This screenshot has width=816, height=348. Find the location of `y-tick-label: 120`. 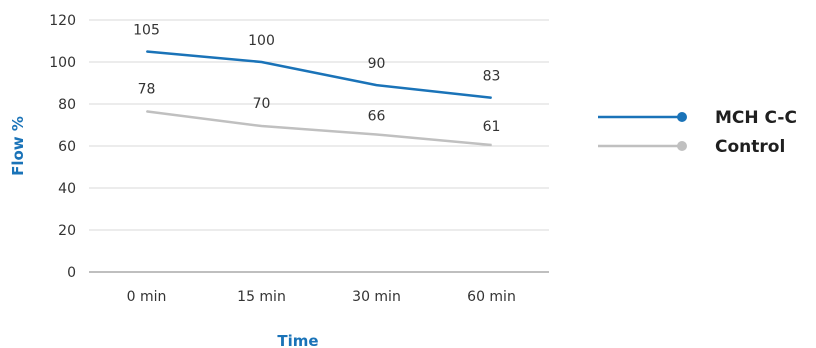

y-tick-label: 120 is located at coordinates (62, 21).